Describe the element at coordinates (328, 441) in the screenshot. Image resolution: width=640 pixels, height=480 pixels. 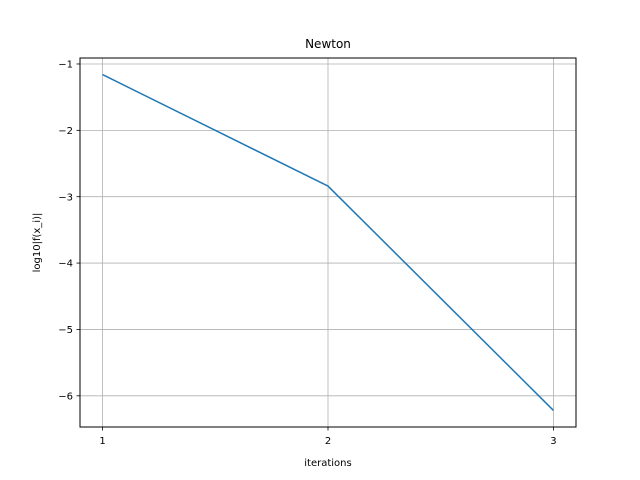
I see `x-tick-label: 2` at that location.